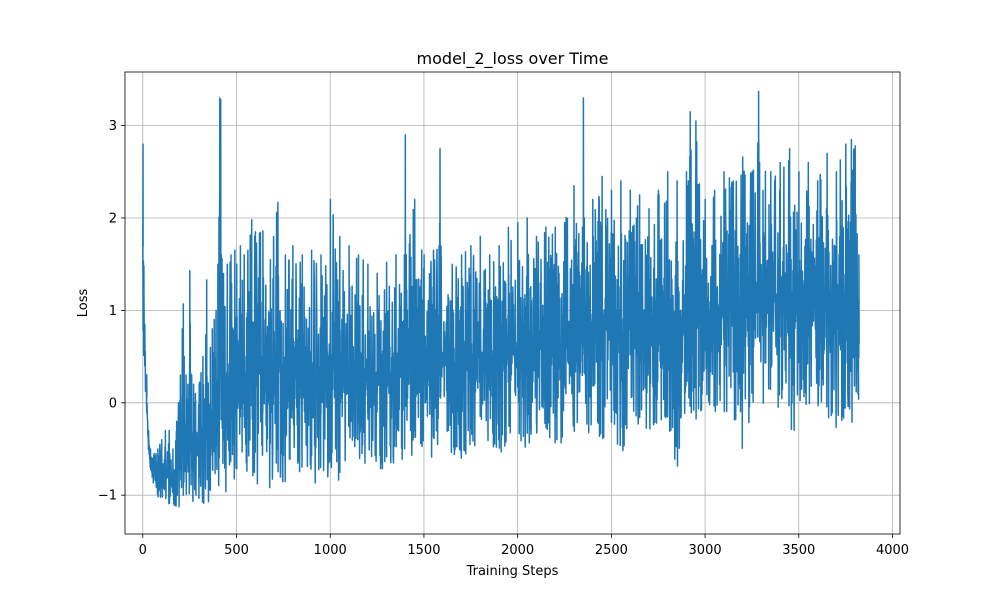  What do you see at coordinates (330, 550) in the screenshot?
I see `x-tick-label: 1000` at bounding box center [330, 550].